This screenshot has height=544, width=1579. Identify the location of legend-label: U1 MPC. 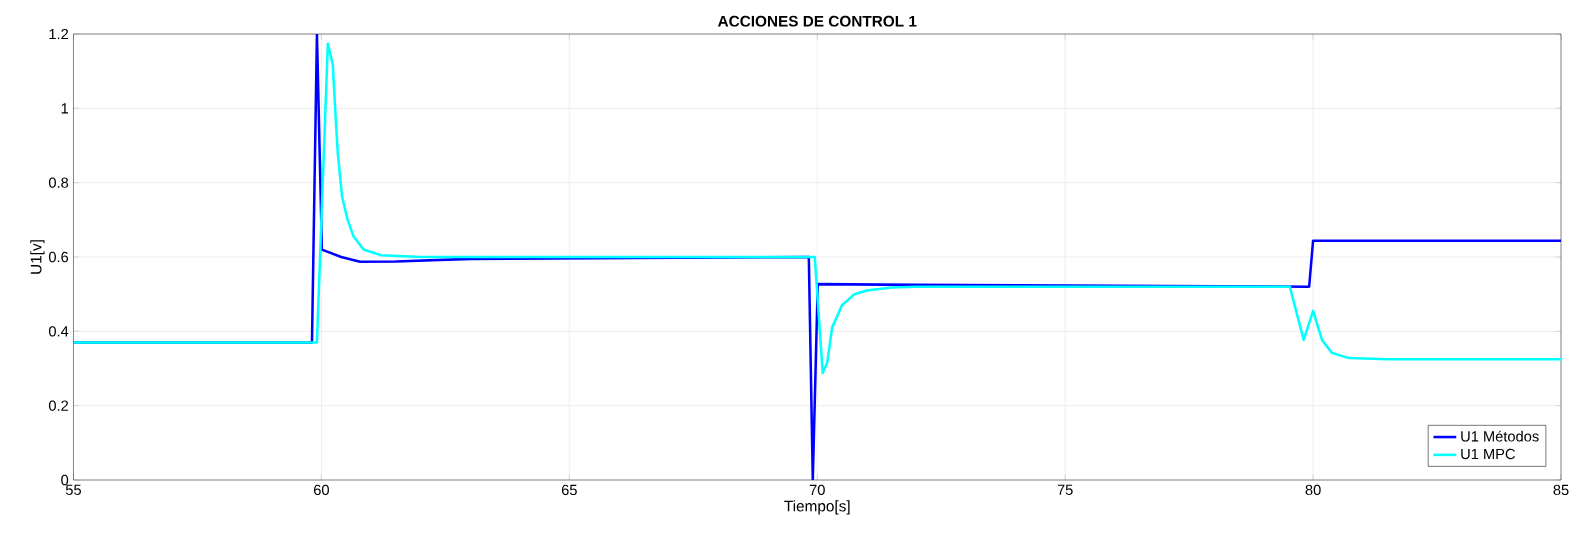
(1488, 454).